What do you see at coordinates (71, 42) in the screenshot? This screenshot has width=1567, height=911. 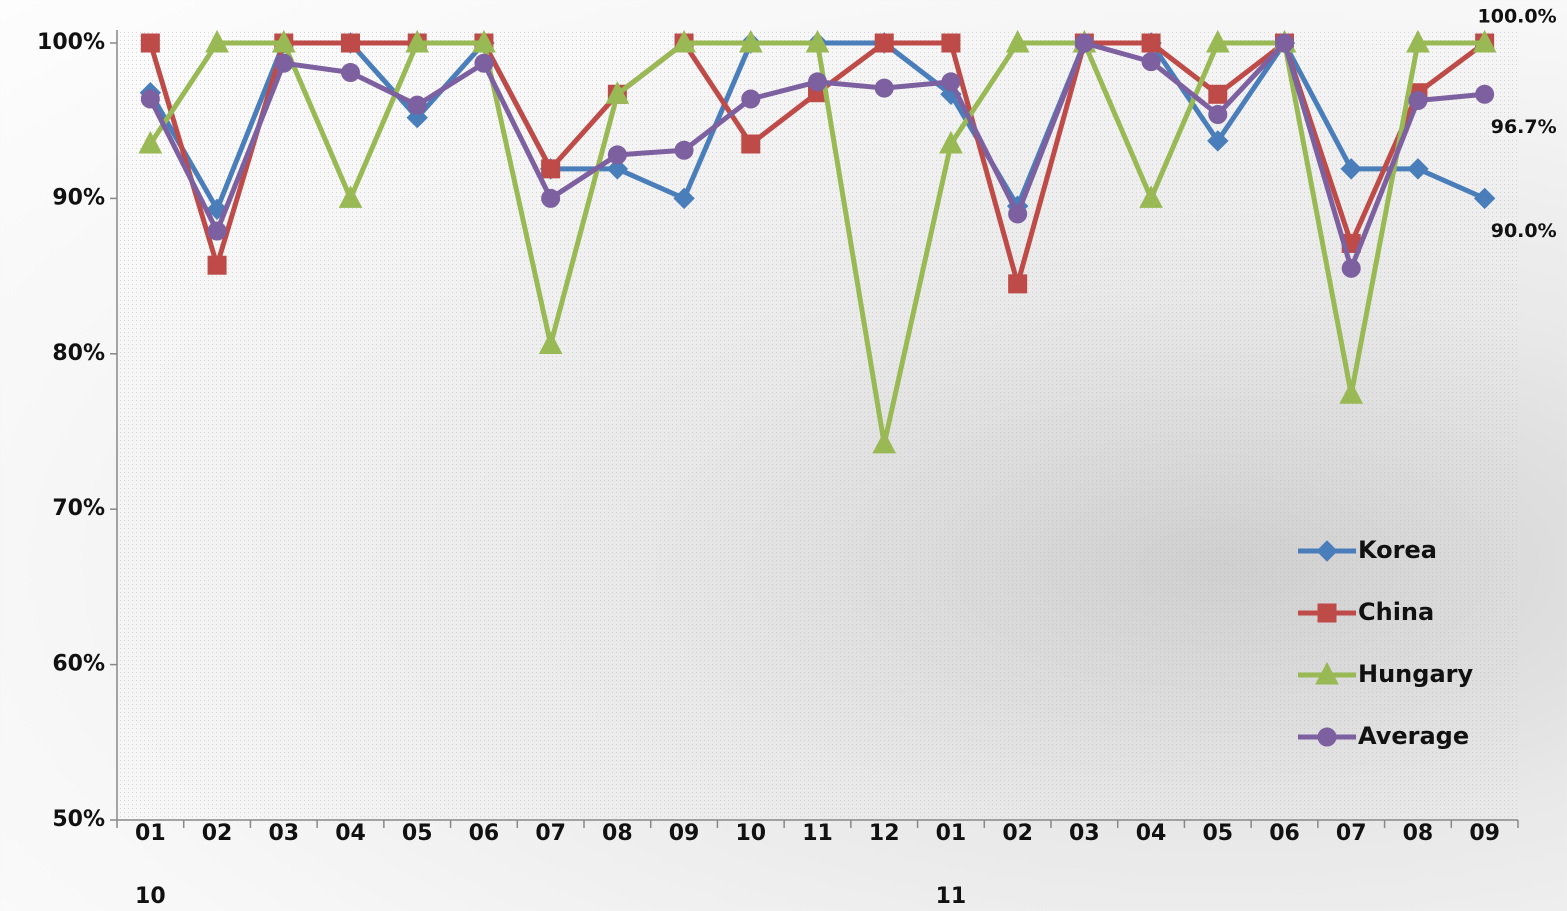 I see `y-tick-label: 100%` at bounding box center [71, 42].